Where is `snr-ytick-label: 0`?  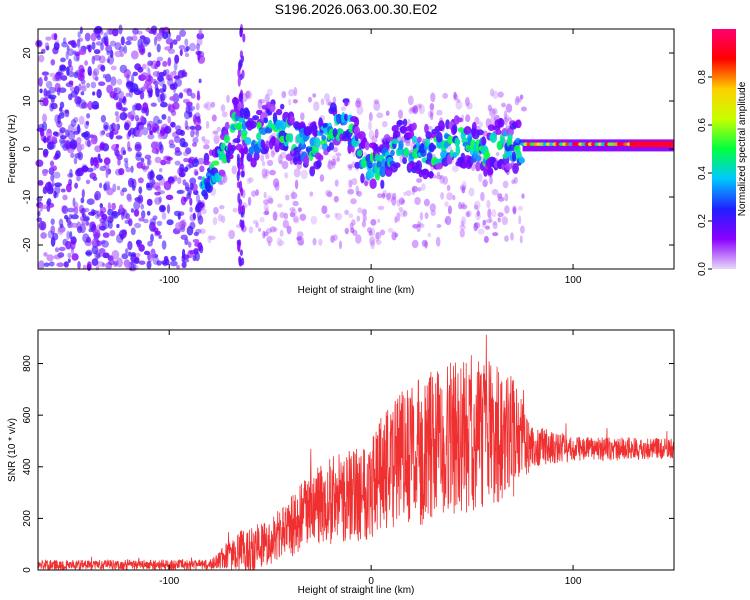 snr-ytick-label: 0 is located at coordinates (27, 570).